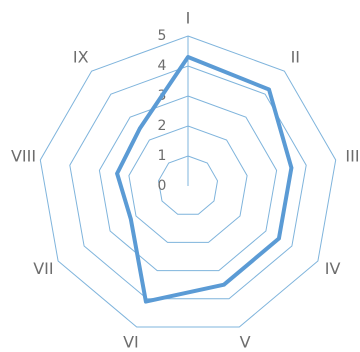 The image size is (360, 352). I want to click on data-point-VI, so click(146, 301).